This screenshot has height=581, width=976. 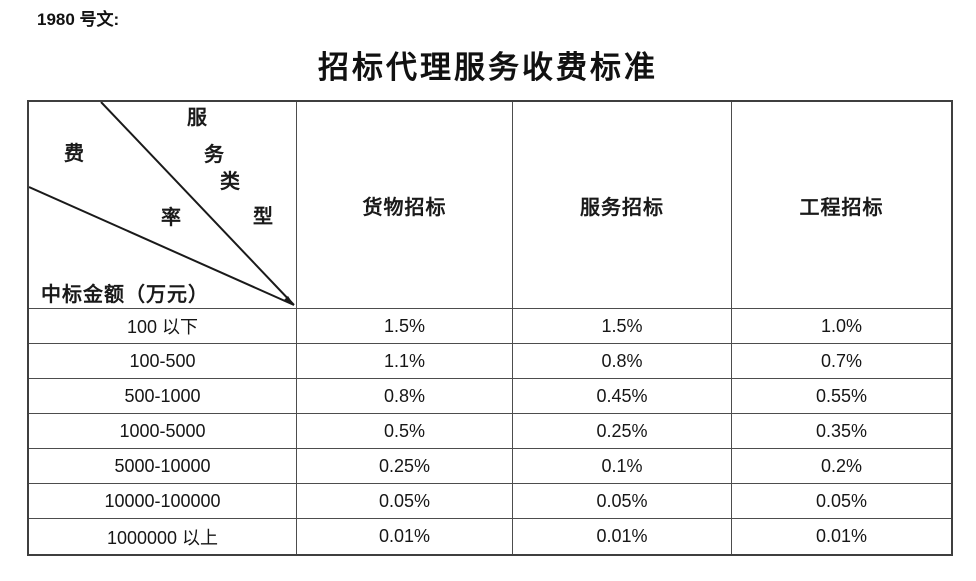 What do you see at coordinates (197, 118) in the screenshot?
I see `corner-service-type-char: 服` at bounding box center [197, 118].